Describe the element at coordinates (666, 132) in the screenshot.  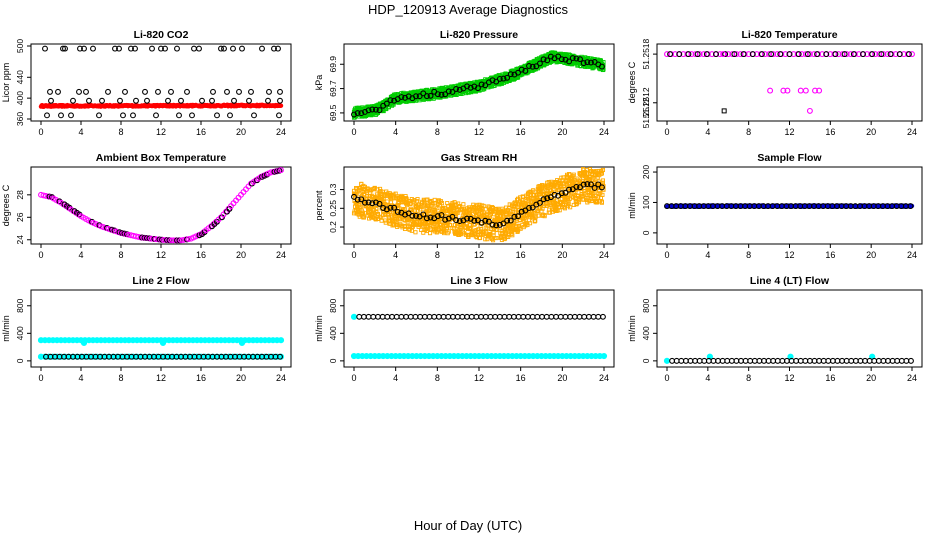
I see `x-tick-label: 0` at that location.